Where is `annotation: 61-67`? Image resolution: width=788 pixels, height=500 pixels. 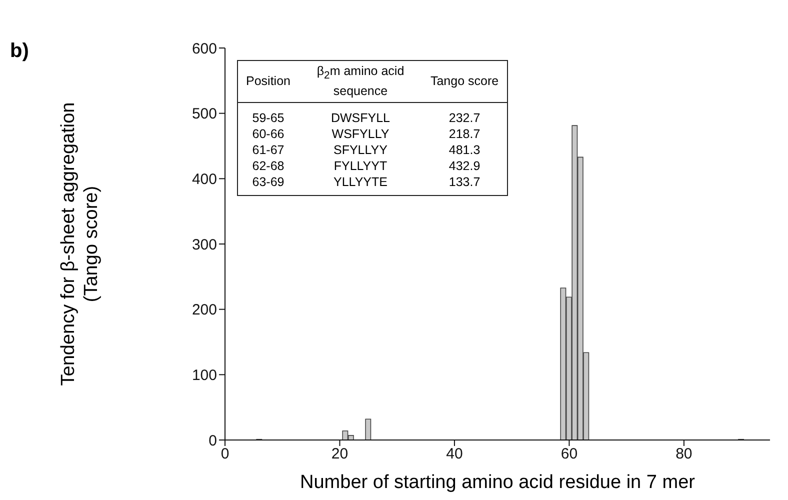
annotation: 61-67 is located at coordinates (268, 150).